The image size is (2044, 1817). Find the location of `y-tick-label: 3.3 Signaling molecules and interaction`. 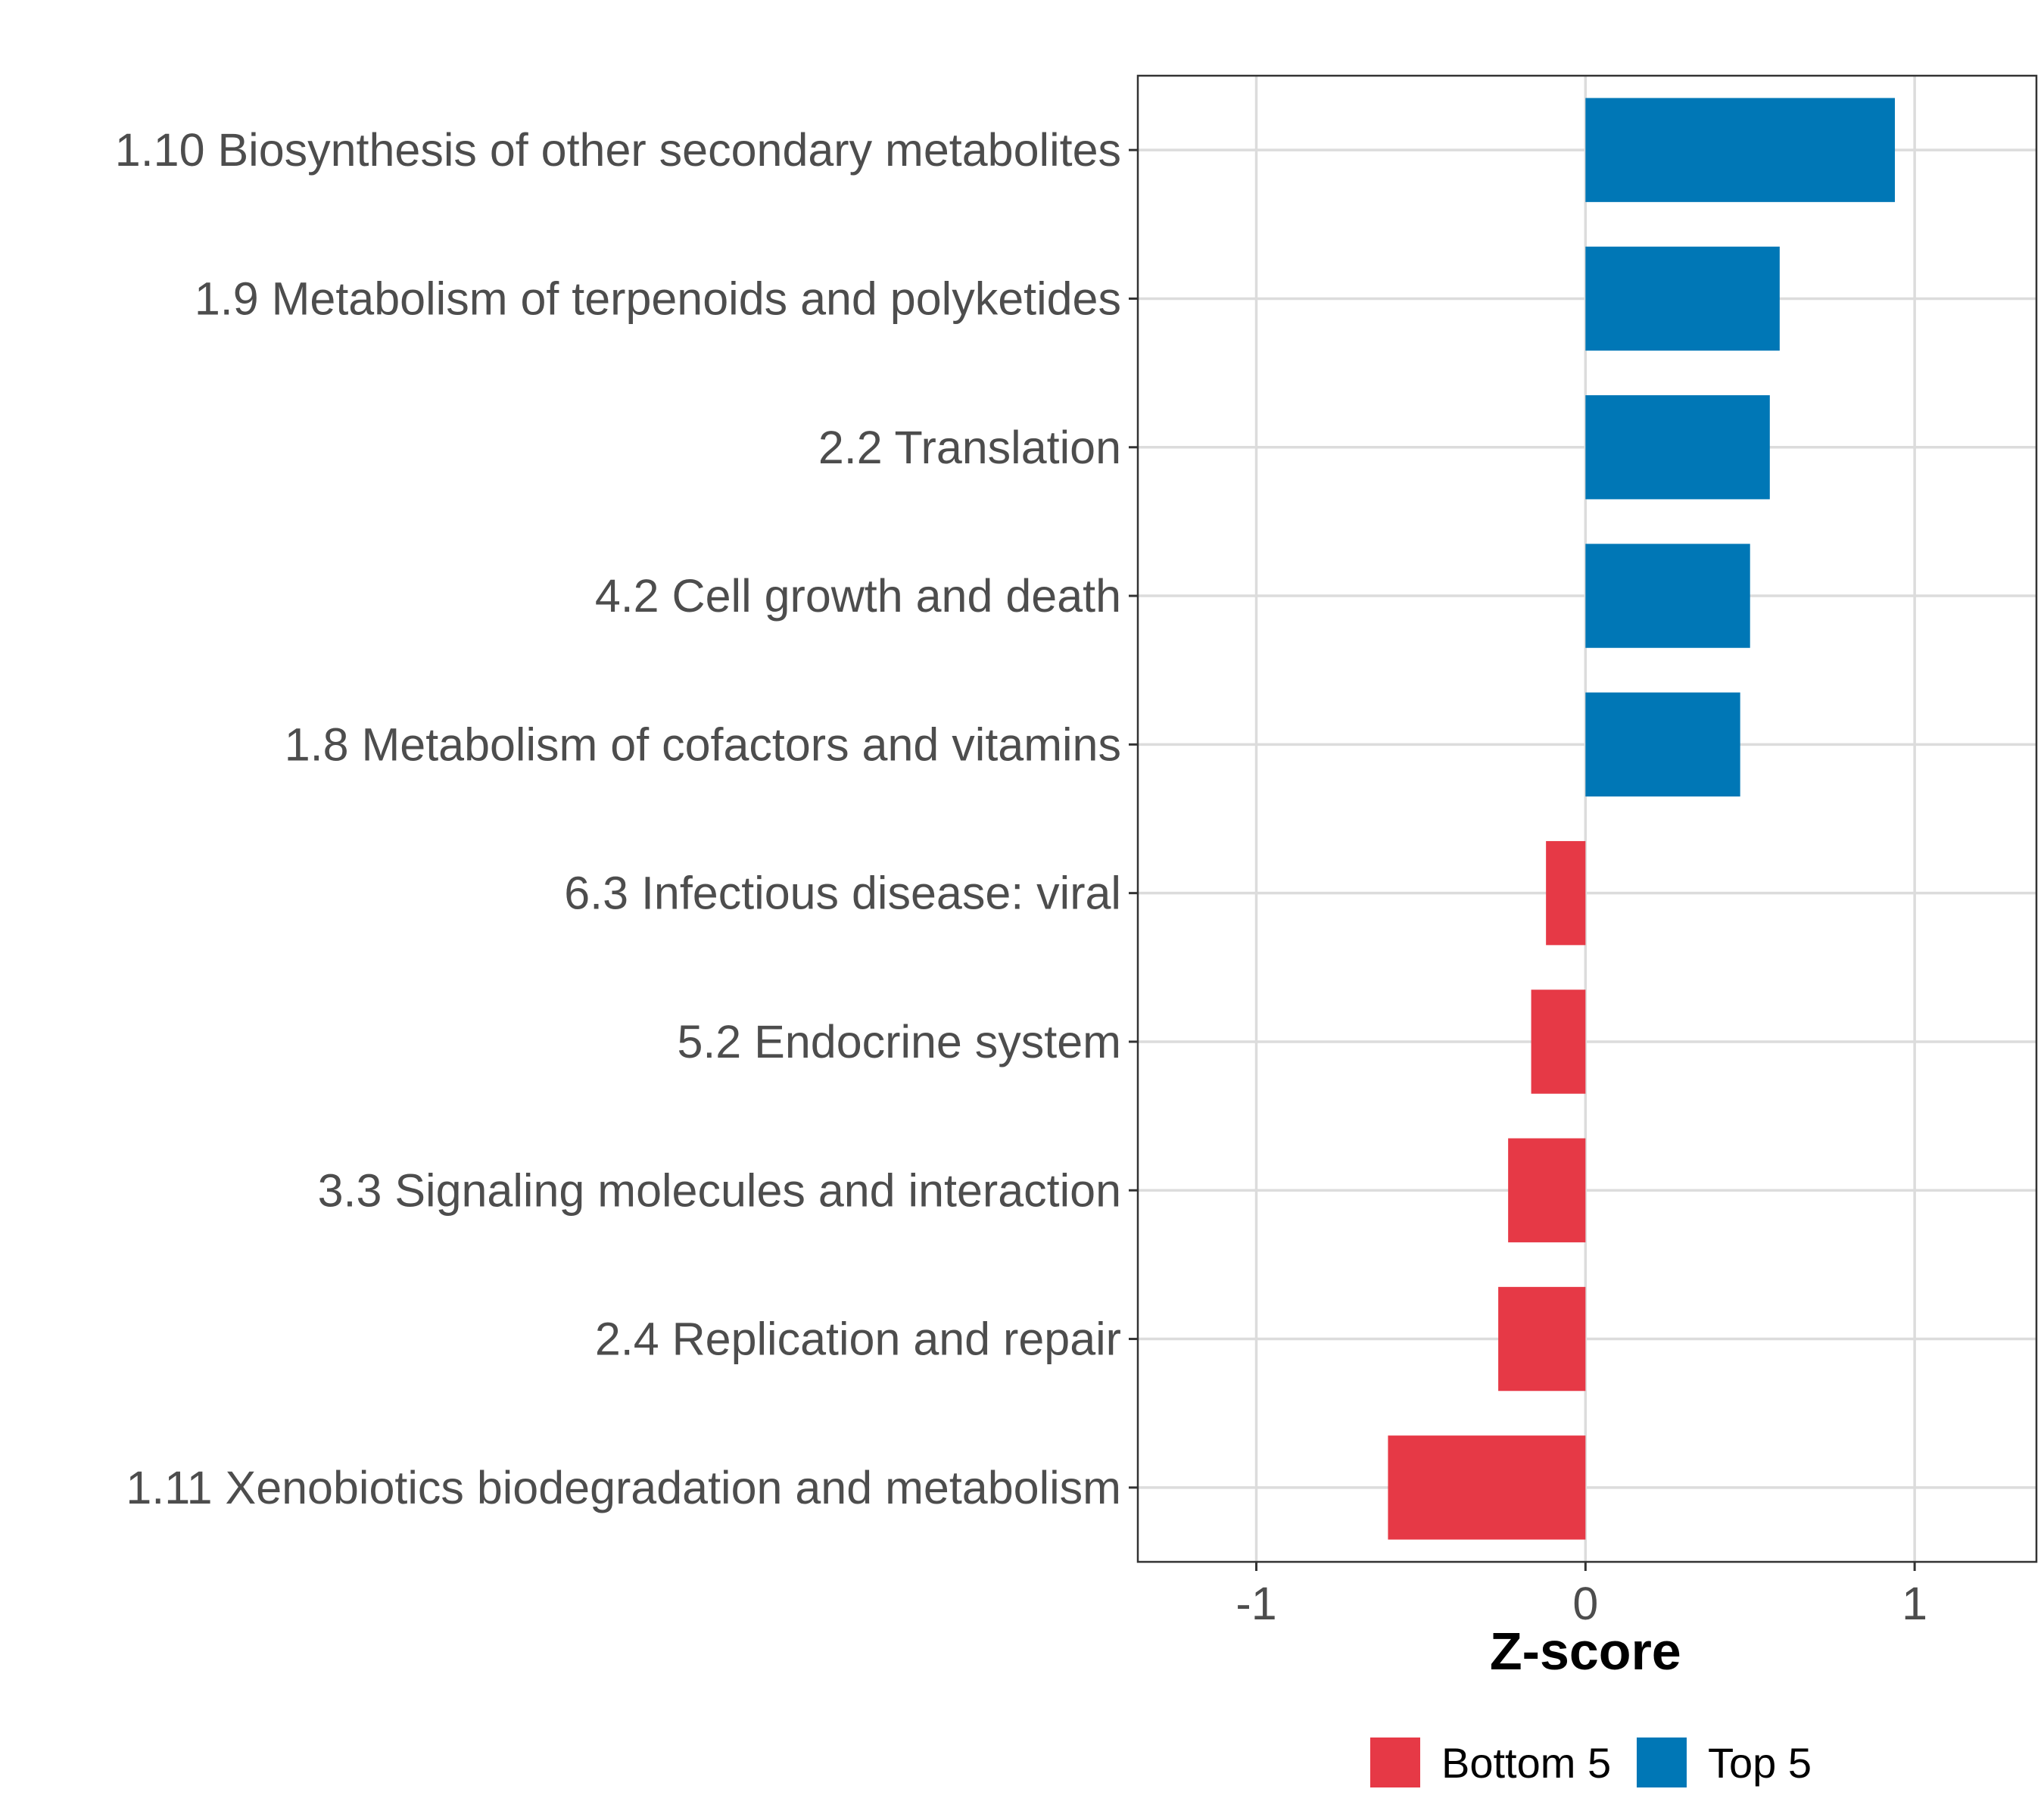

y-tick-label: 3.3 Signaling molecules and interaction is located at coordinates (719, 1190).